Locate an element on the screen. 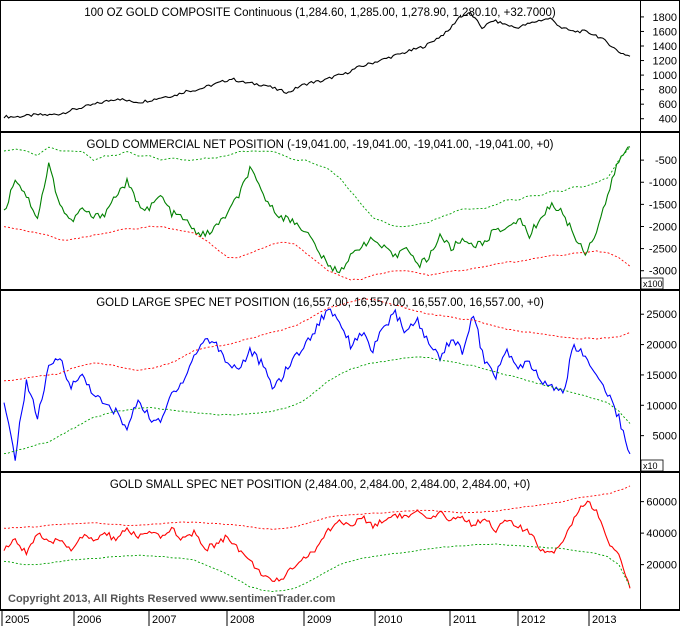  y-tick-label: 1400 is located at coordinates (665, 47).